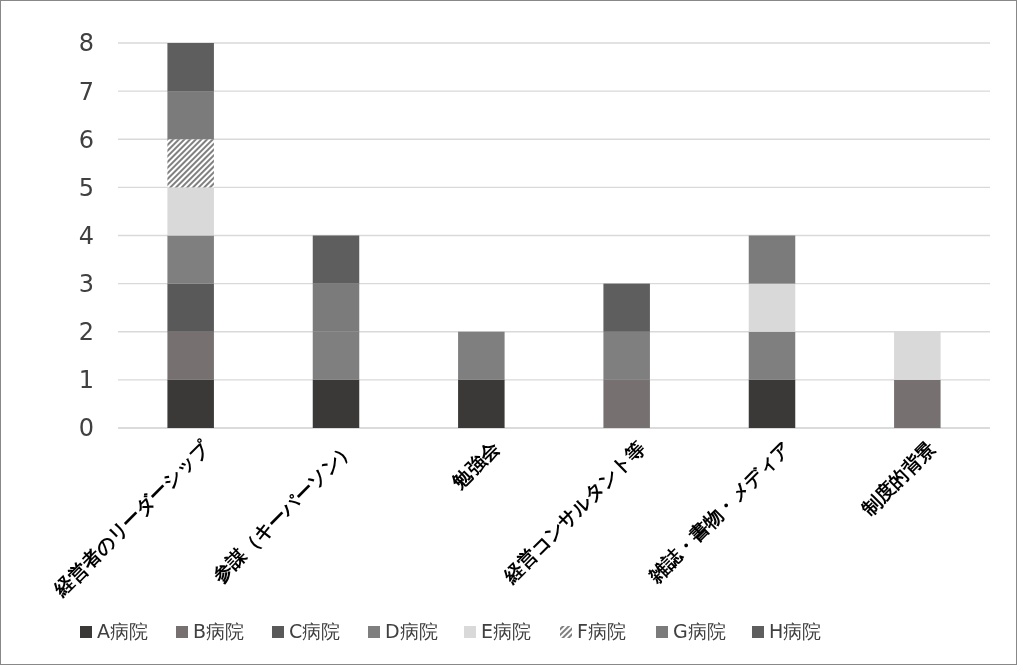  I want to click on x-tick-label: 雑誌・書物・メディア, so click(719, 512).